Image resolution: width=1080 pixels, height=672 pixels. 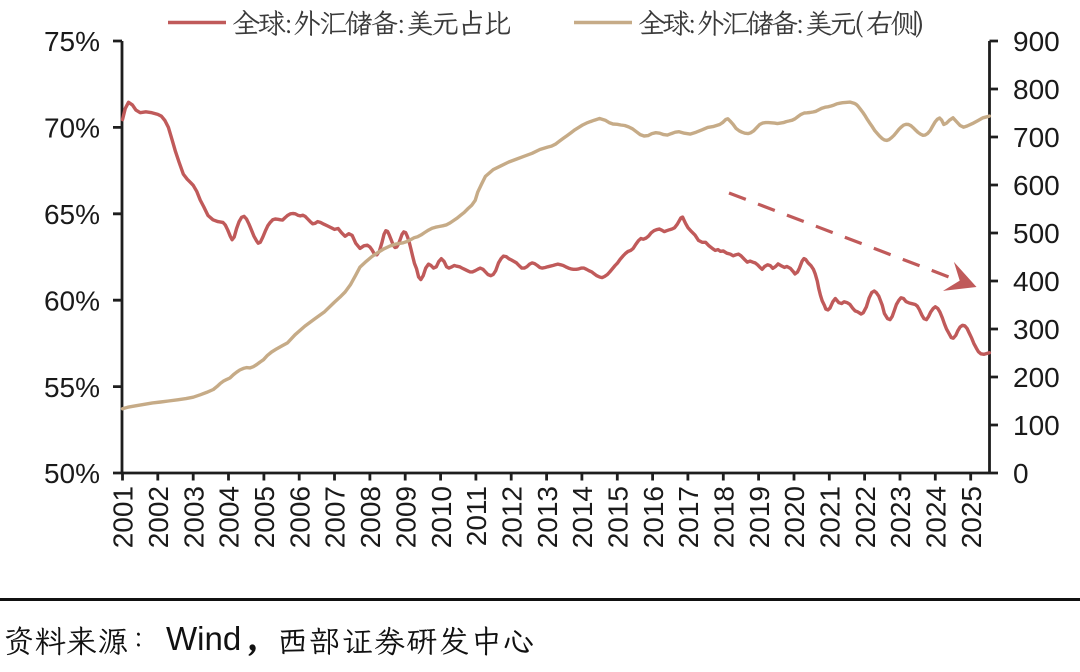 I want to click on svg-text: 2008, so click(x=370, y=517).